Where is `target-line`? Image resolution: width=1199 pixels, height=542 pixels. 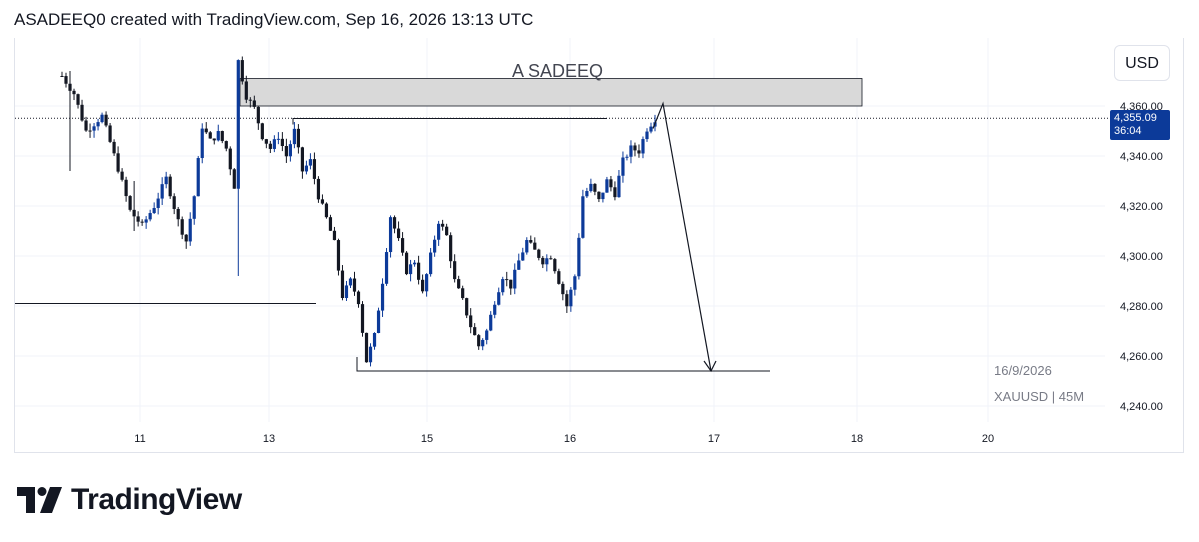 target-line is located at coordinates (563, 364).